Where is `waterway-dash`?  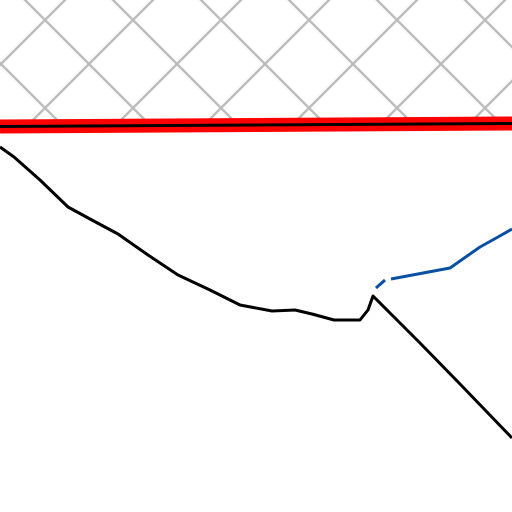
waterway-dash is located at coordinates (380, 284).